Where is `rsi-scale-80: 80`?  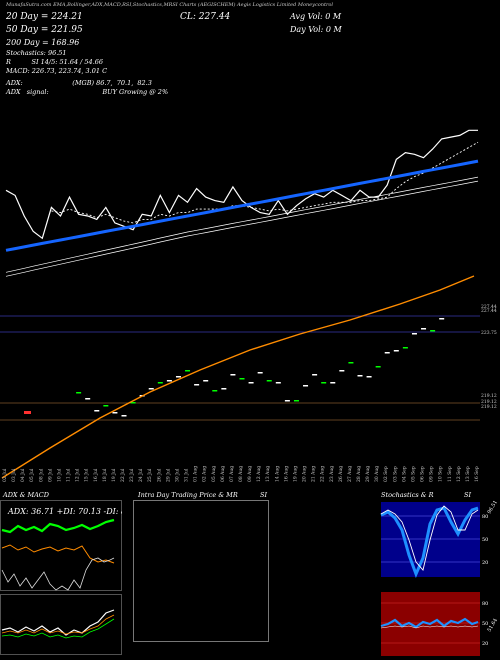
rsi-scale-80: 80 is located at coordinates (485, 604).